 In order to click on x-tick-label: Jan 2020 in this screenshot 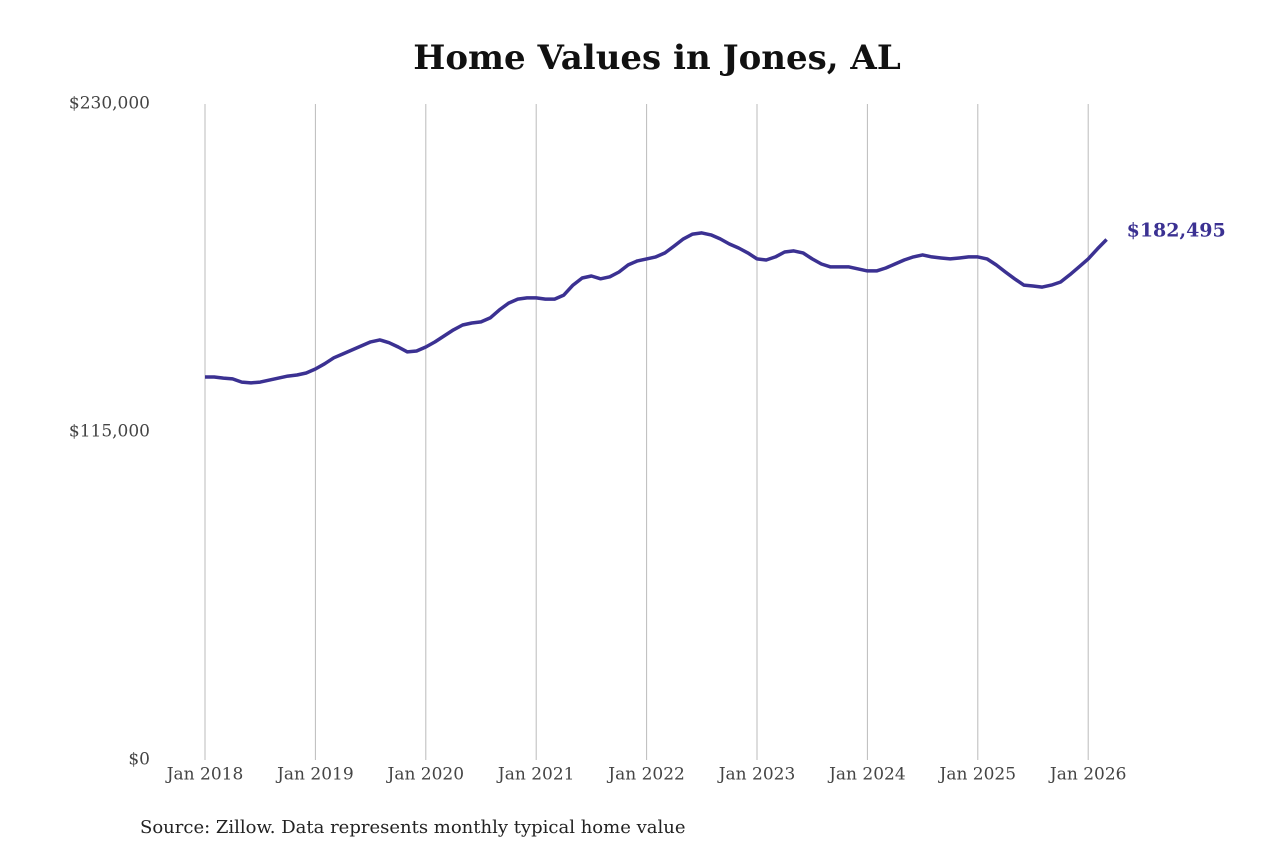, I will do `click(425, 775)`.